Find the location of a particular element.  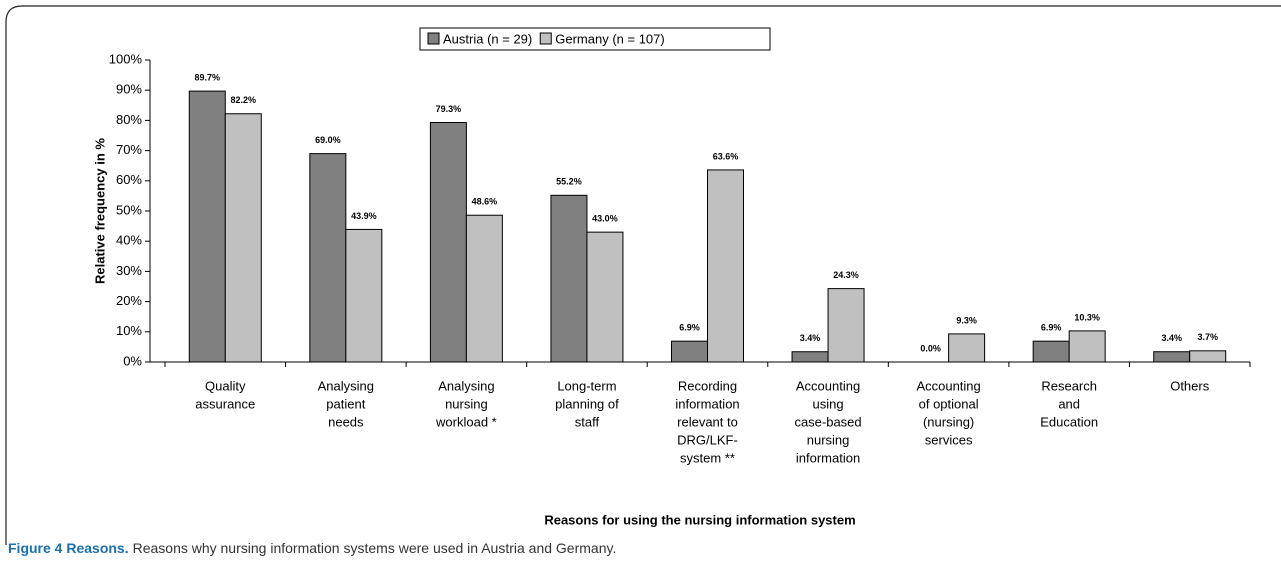

value-label: 69.0% is located at coordinates (328, 140).